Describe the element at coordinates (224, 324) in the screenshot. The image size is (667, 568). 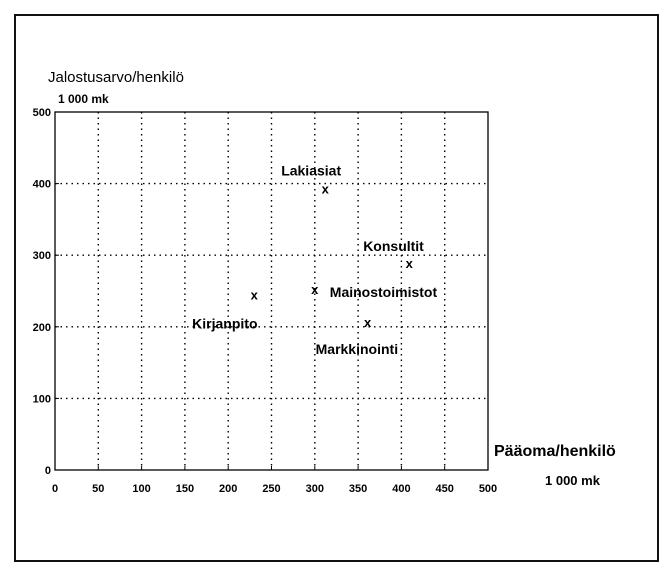
I see `data-point-label: Kirjanpito` at that location.